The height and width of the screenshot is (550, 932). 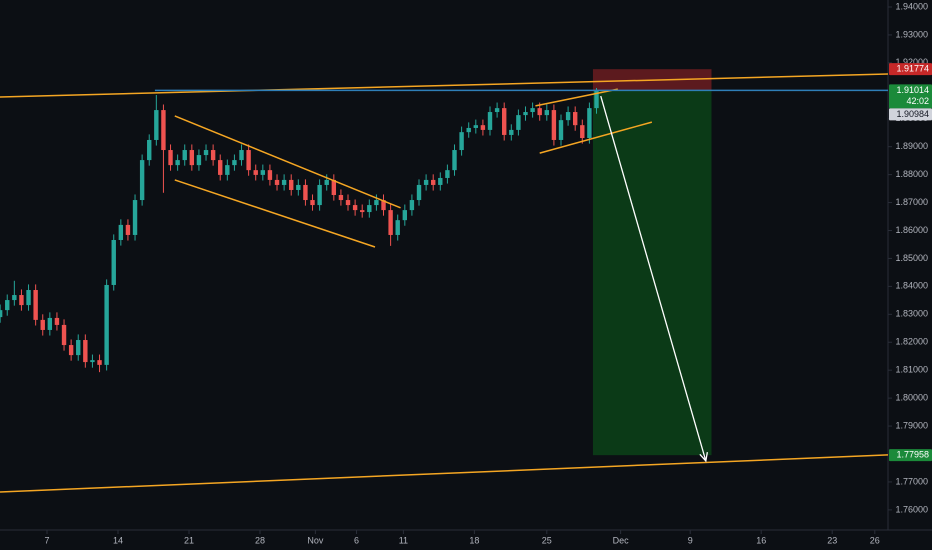 I want to click on x-tick-label: 21, so click(x=189, y=540).